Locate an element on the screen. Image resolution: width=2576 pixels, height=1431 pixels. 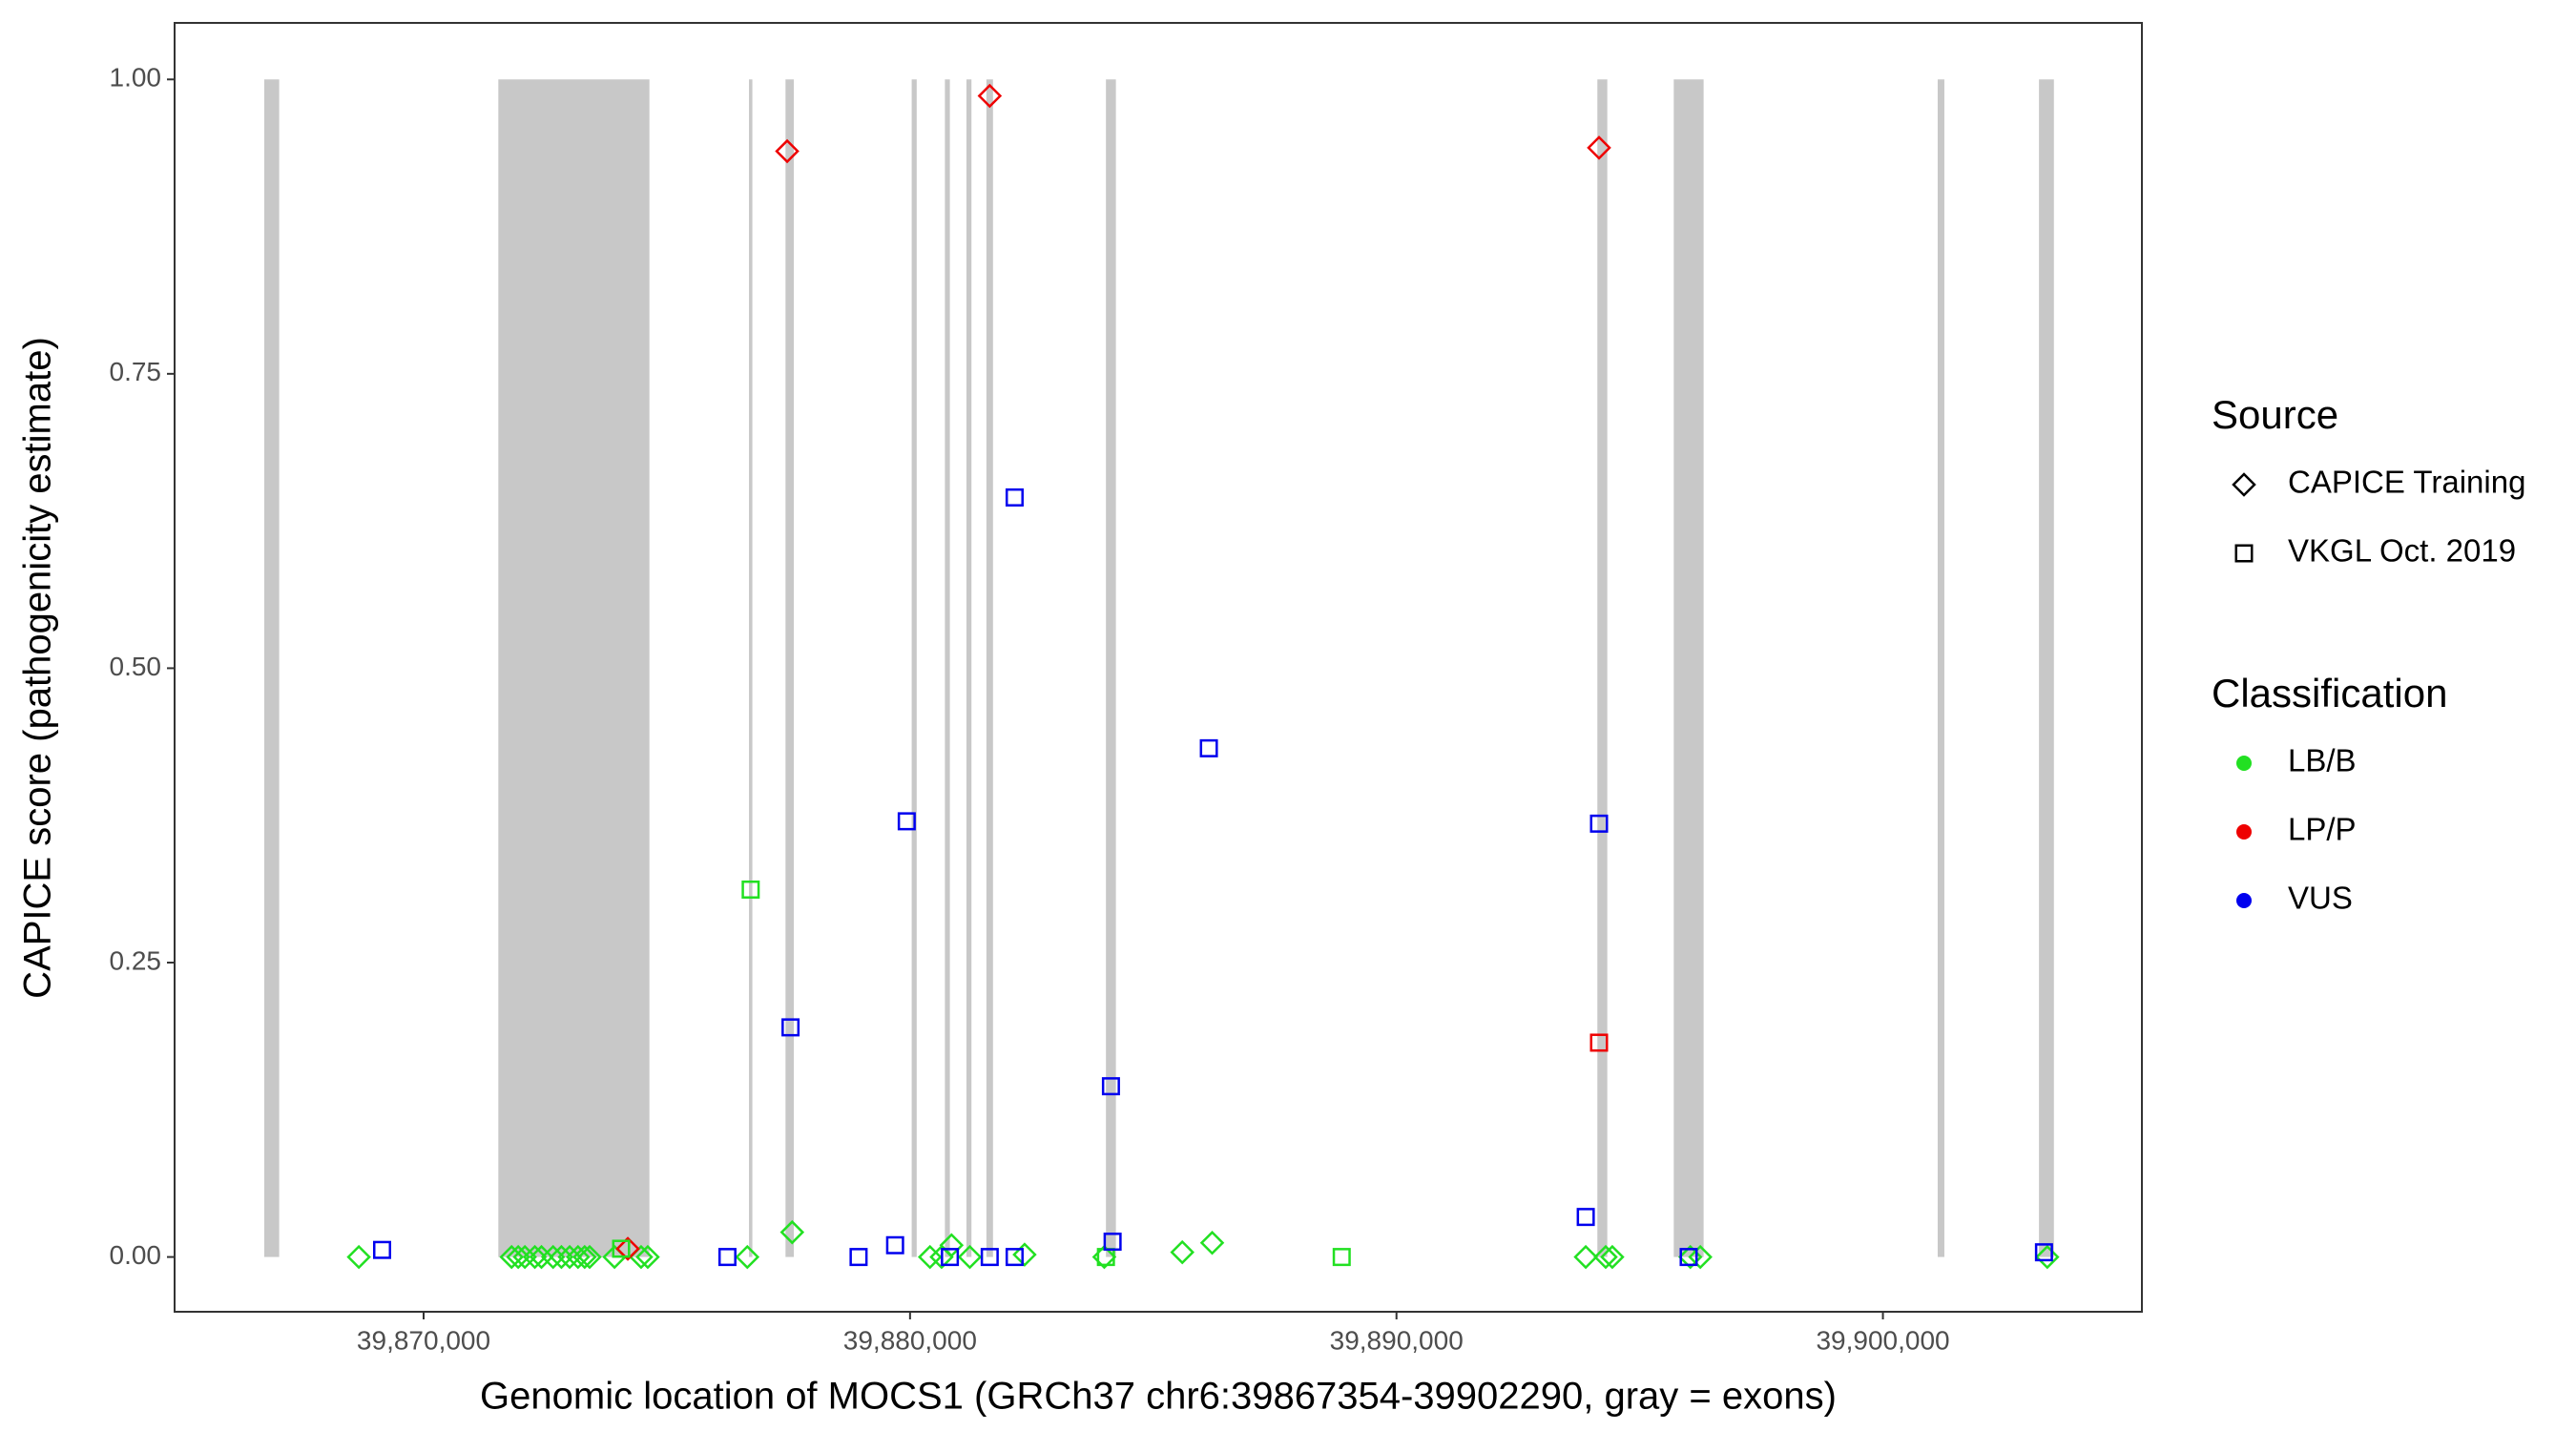
y-tick-label: 0.25 is located at coordinates (136, 960).